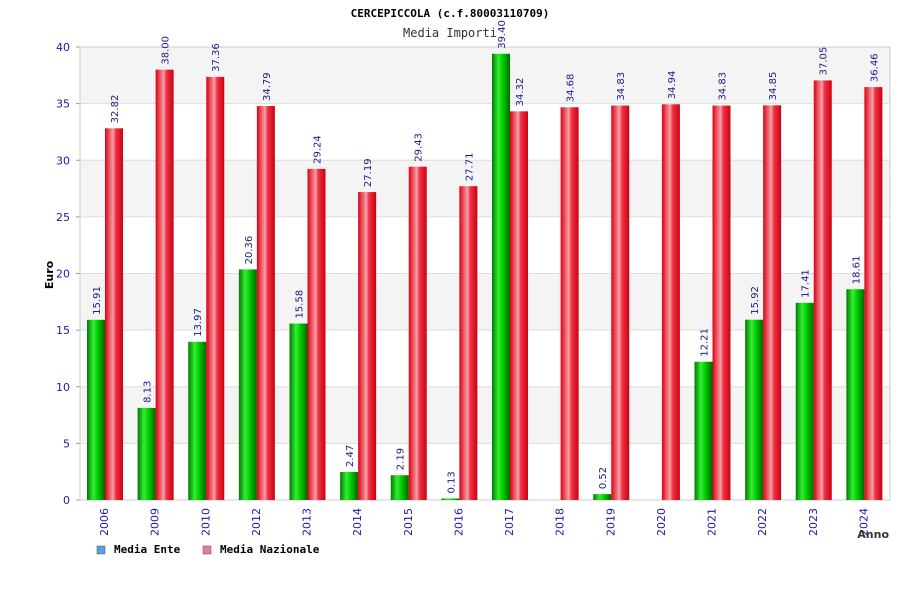 This screenshot has width=900, height=600. What do you see at coordinates (49, 274) in the screenshot?
I see `y-axis-label: Euro` at bounding box center [49, 274].